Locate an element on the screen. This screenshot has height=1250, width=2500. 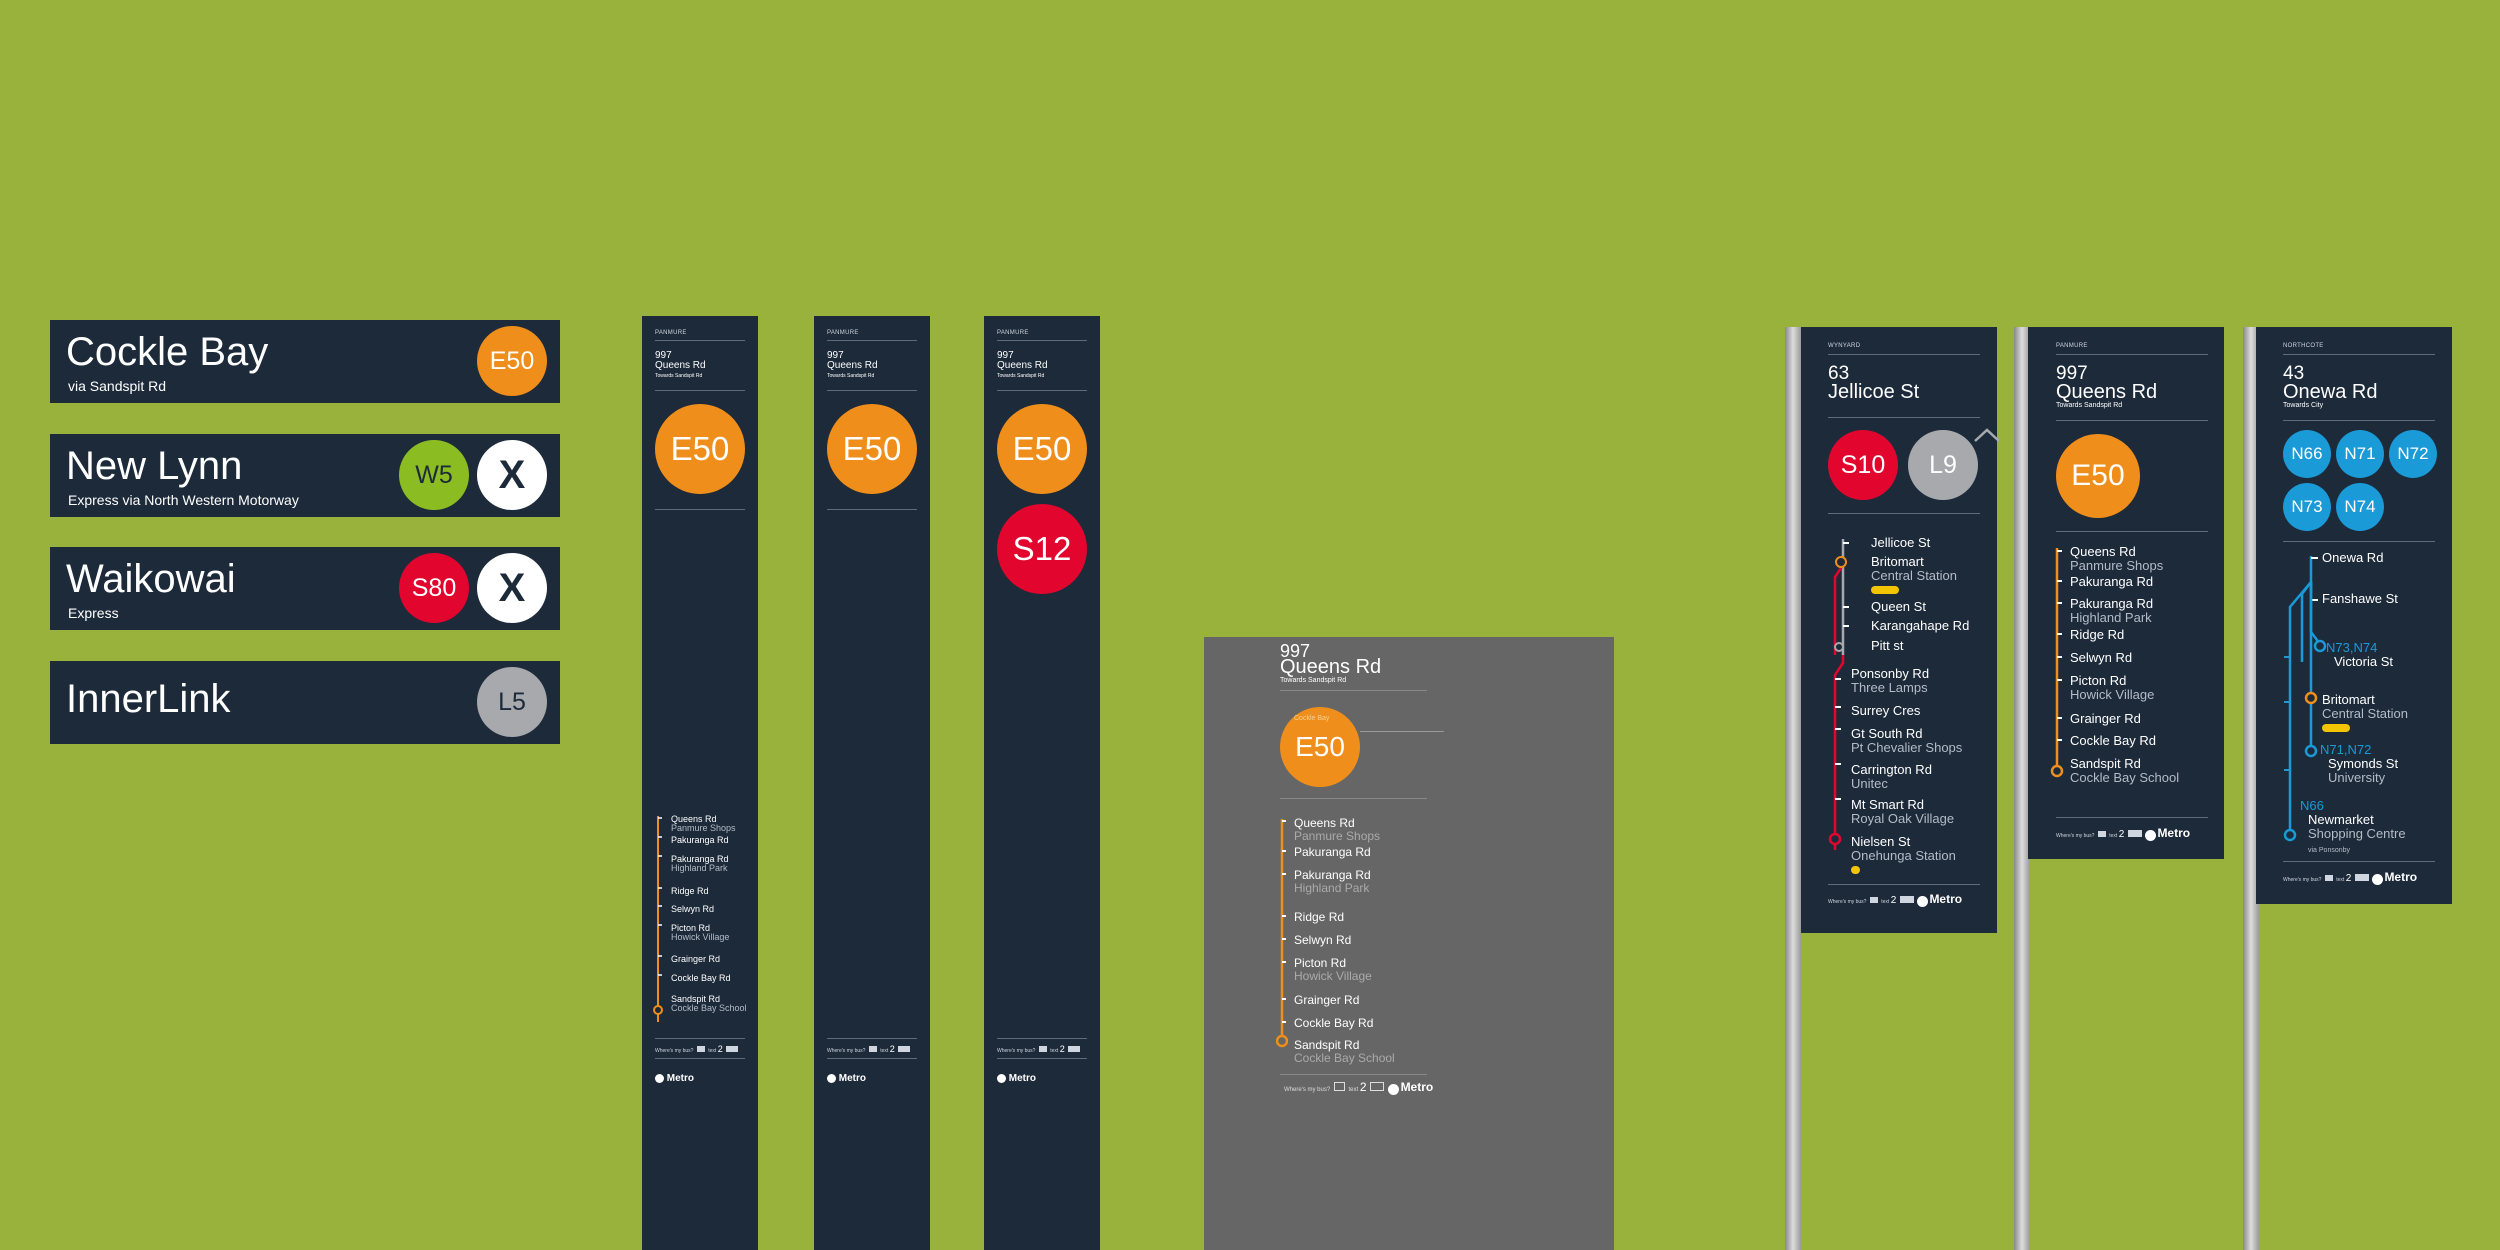
route-tag: N66 is located at coordinates (2312, 805).